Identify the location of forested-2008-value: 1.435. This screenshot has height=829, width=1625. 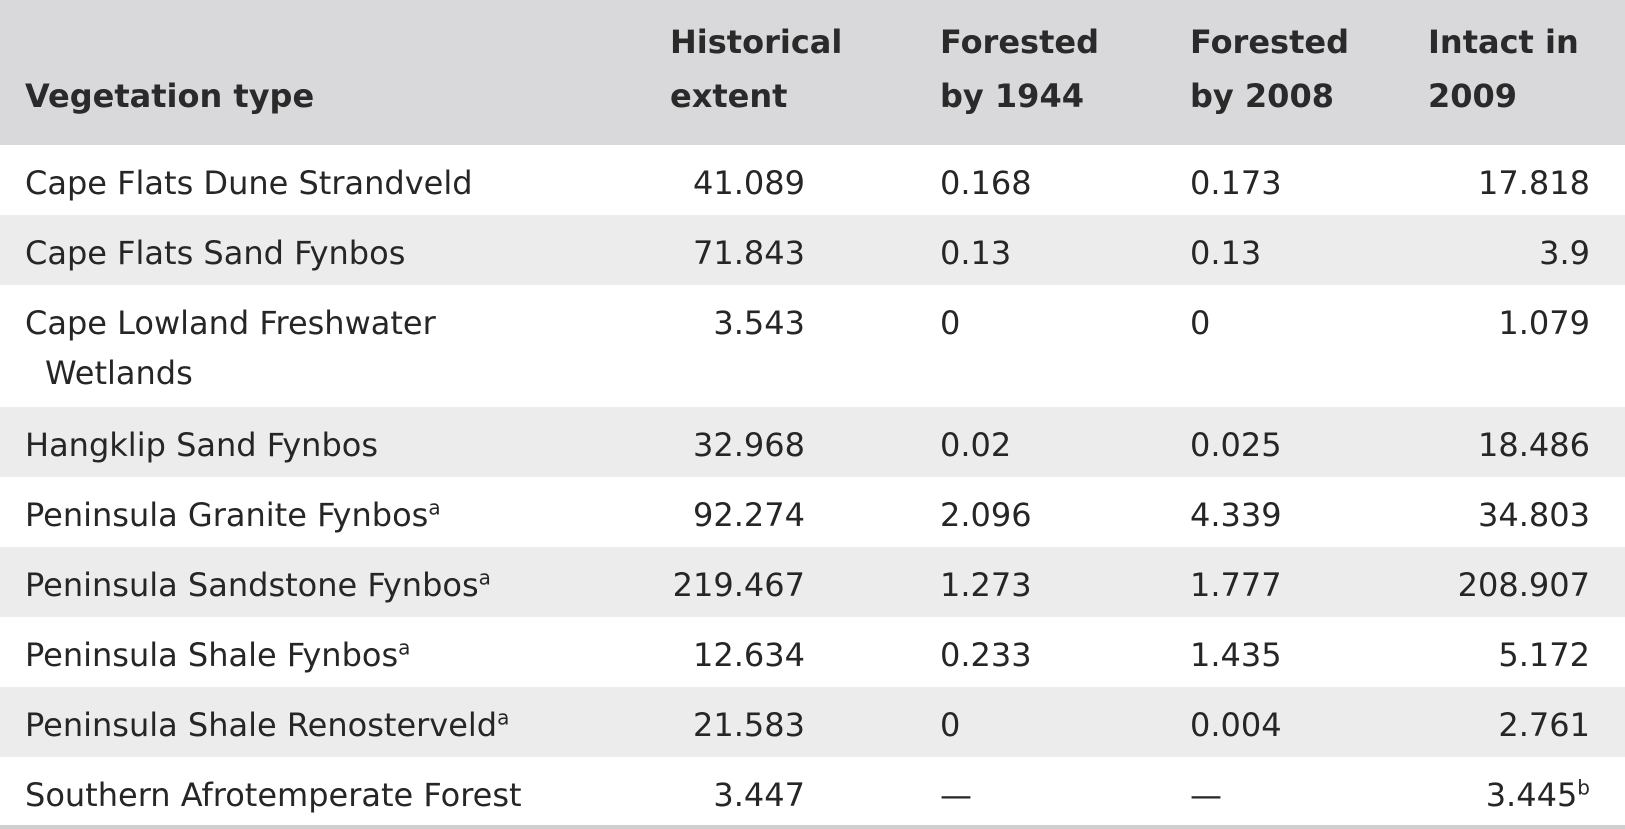
(1236, 655).